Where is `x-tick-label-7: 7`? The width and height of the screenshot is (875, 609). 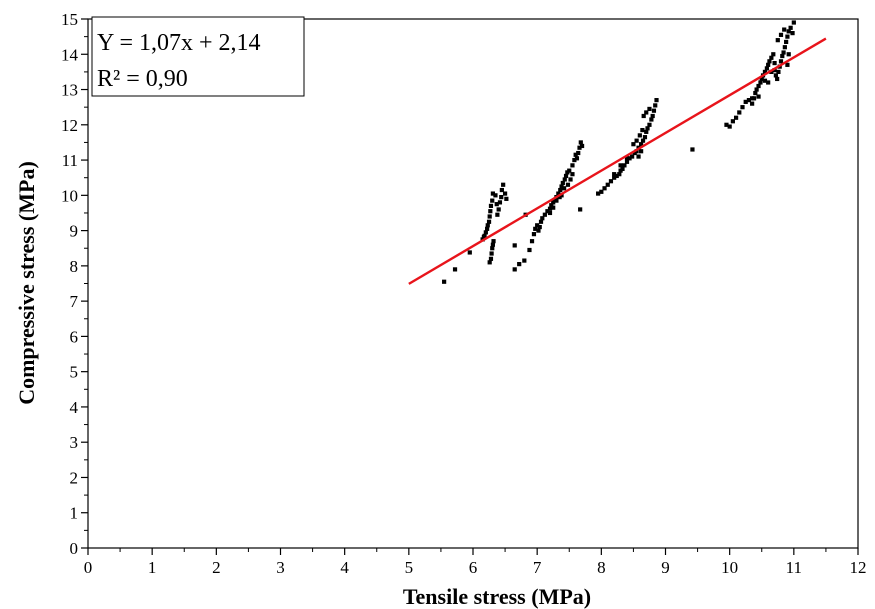 x-tick-label-7: 7 is located at coordinates (537, 567).